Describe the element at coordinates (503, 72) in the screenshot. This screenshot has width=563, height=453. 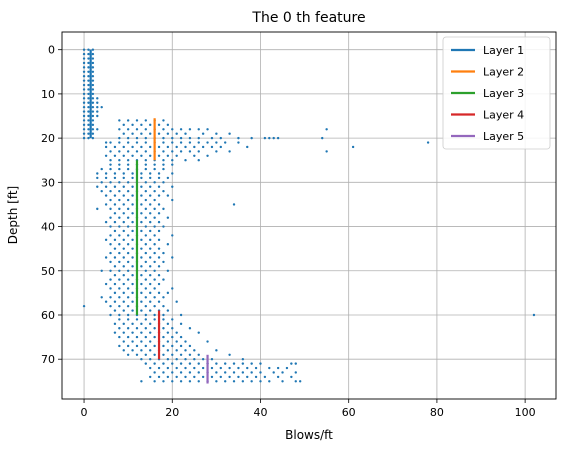
I see `legend-label: Layer 2` at that location.